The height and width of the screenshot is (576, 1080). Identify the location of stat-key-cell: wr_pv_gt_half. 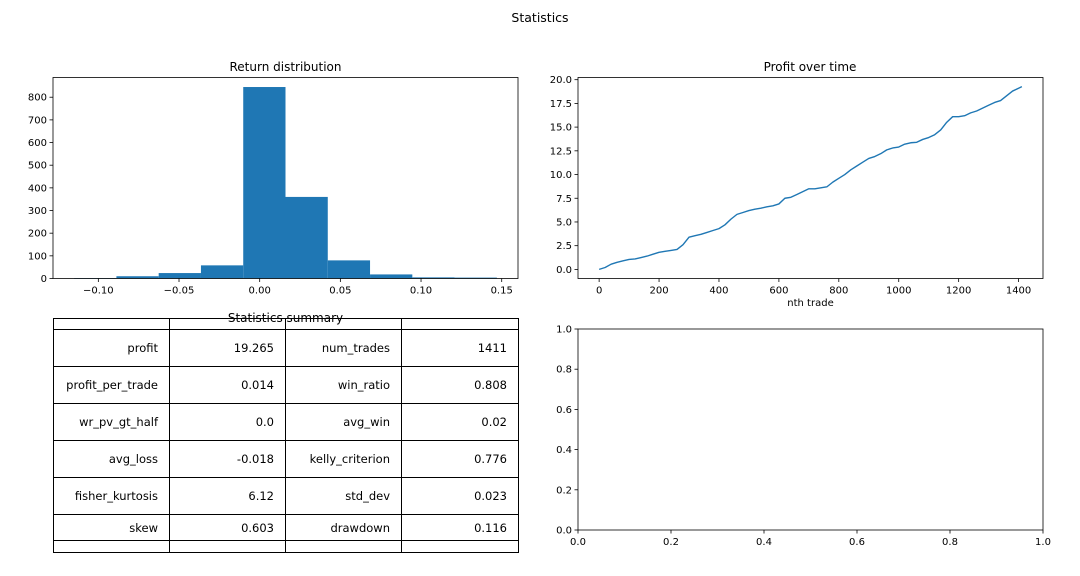
(111, 422).